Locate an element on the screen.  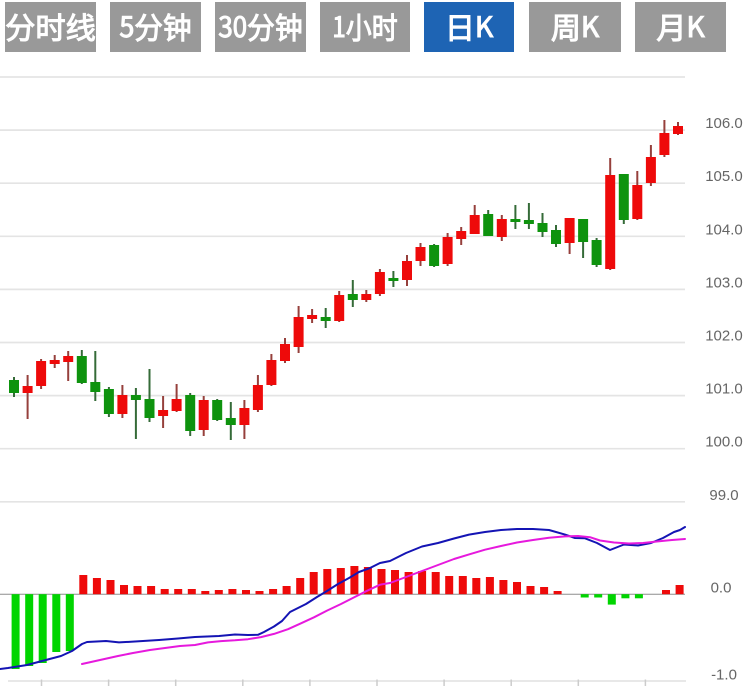
svg-text: -1.0 is located at coordinates (724, 675).